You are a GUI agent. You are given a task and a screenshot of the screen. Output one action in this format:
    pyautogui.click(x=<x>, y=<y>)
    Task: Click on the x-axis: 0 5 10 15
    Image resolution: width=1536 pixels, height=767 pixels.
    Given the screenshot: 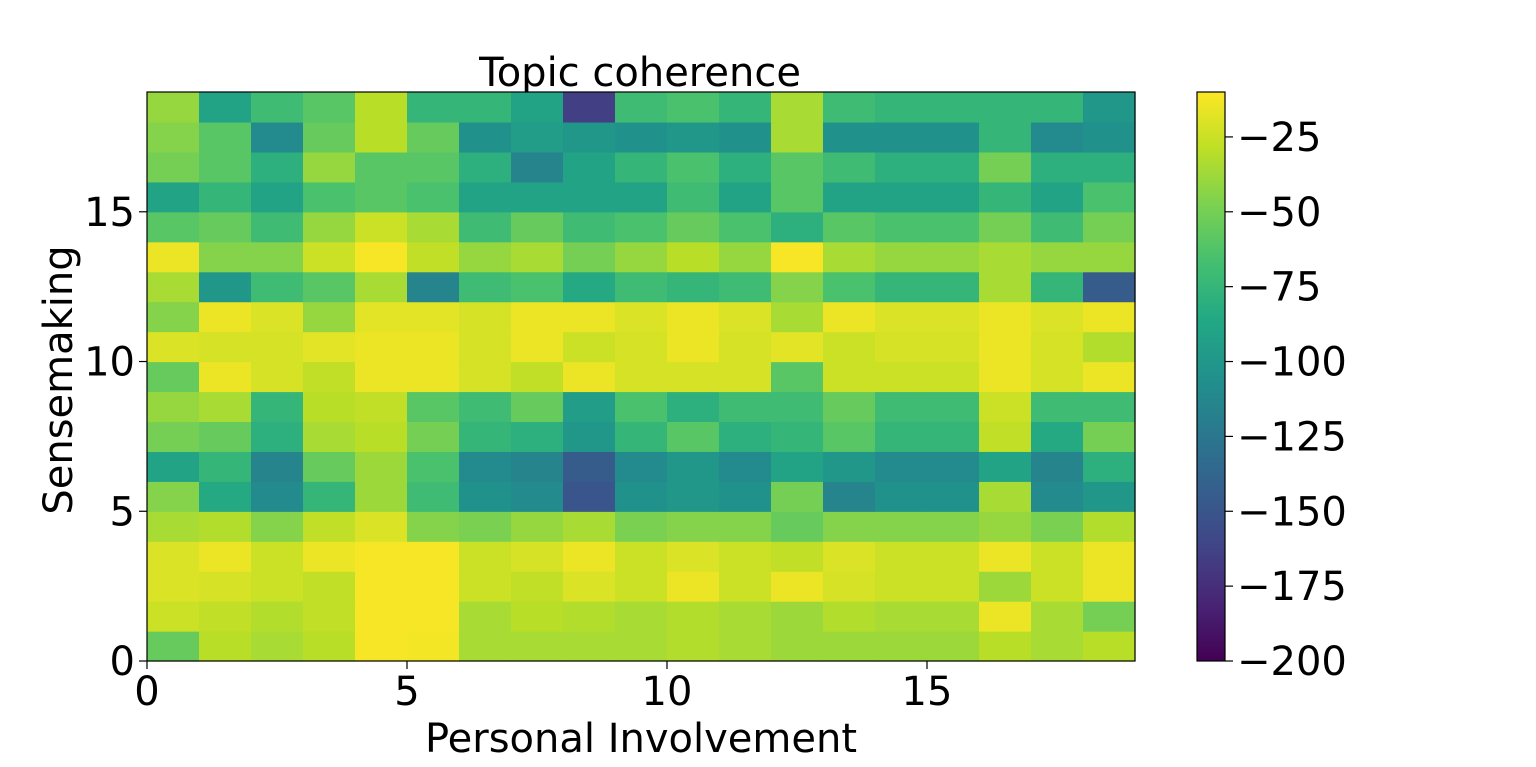 What is the action you would take?
    pyautogui.click(x=543, y=688)
    